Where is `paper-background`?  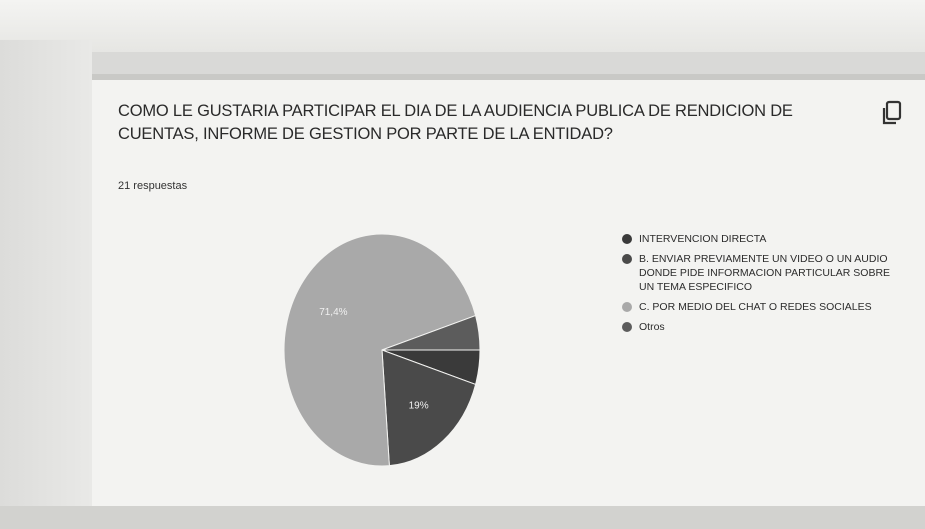
paper-background is located at coordinates (462, 26).